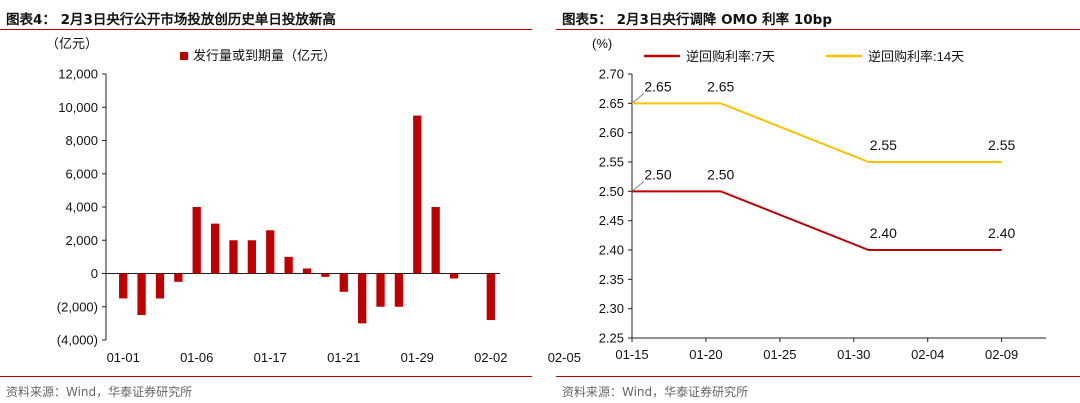  Describe the element at coordinates (611, 162) in the screenshot. I see `y-tick-label: 2.55` at that location.